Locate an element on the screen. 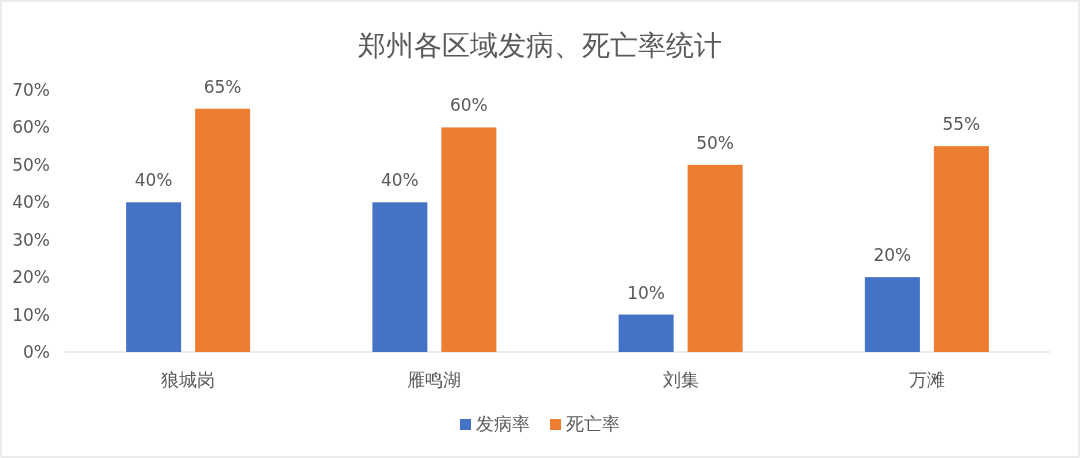 The width and height of the screenshot is (1080, 458). data-label: 65% is located at coordinates (222, 86).